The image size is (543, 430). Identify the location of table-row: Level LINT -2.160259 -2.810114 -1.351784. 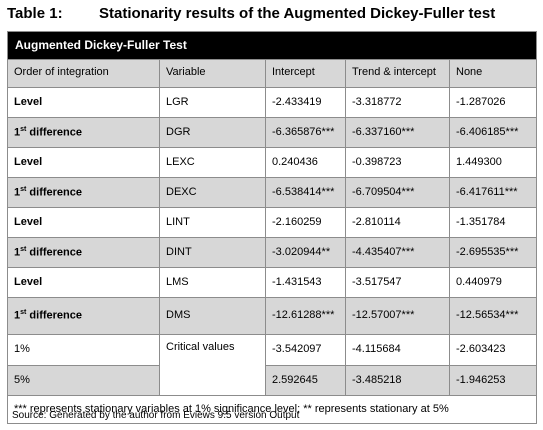
(272, 222).